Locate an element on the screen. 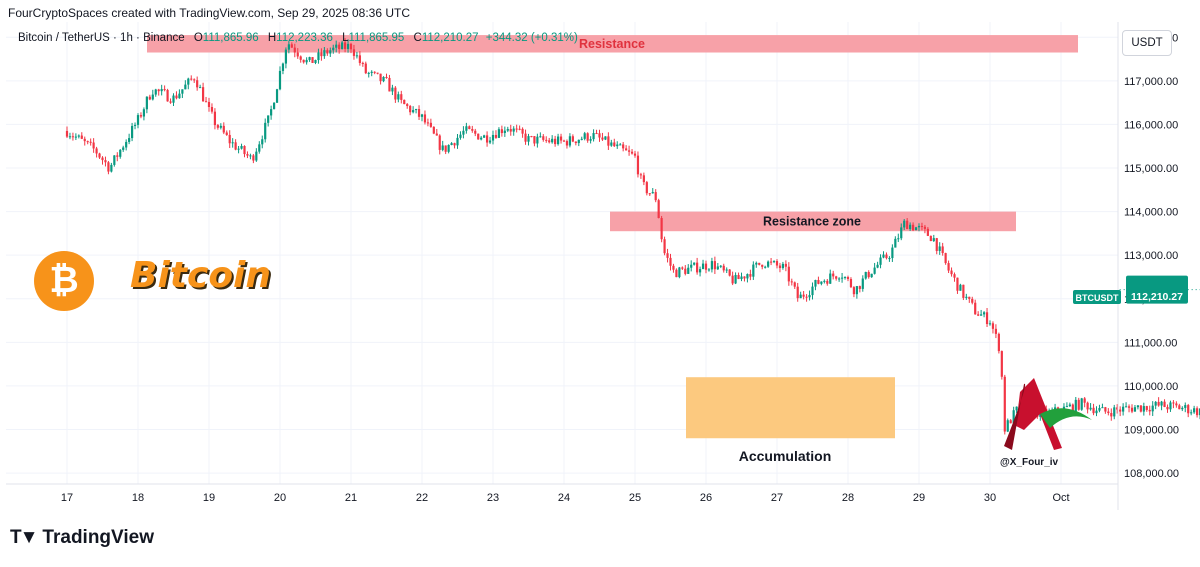  time-axis: 17 18 19 20 21 22 23 24 25 26 27 28 29 30 Oct is located at coordinates (565, 498).